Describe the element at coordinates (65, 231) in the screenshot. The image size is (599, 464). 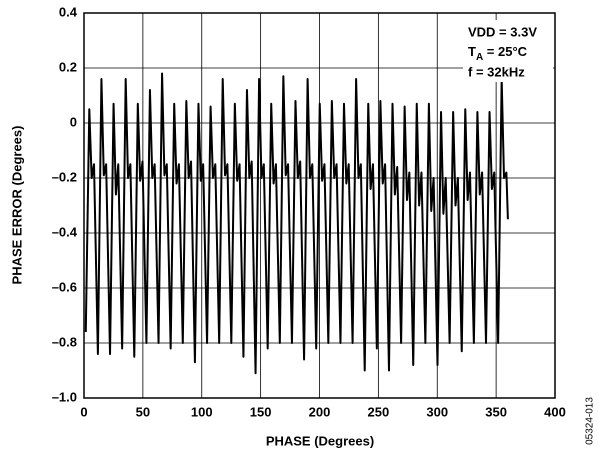
I see `y-tick-label: –0.4` at that location.